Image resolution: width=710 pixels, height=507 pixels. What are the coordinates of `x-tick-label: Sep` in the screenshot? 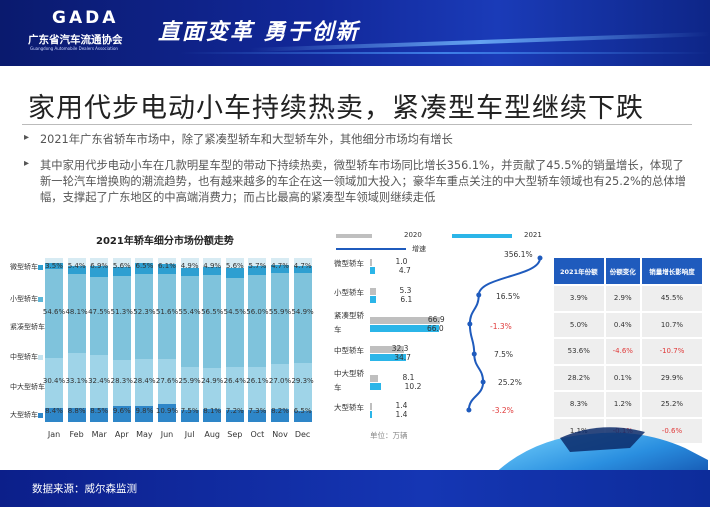 It's located at (235, 434).